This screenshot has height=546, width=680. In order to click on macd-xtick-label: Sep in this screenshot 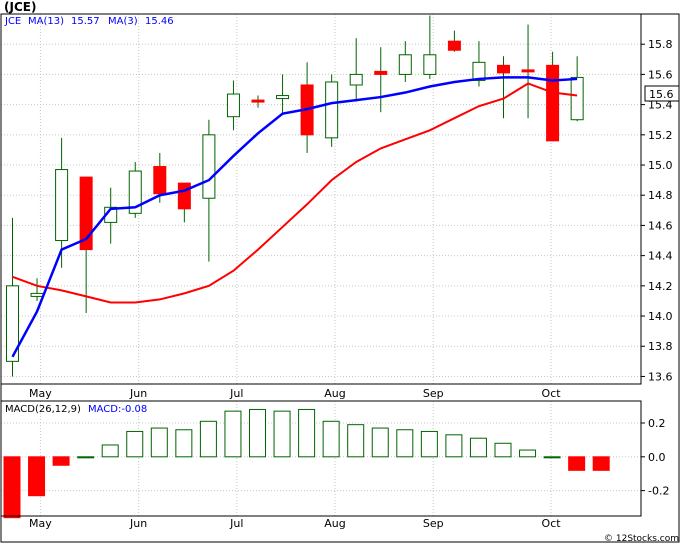, I will do `click(433, 523)`.